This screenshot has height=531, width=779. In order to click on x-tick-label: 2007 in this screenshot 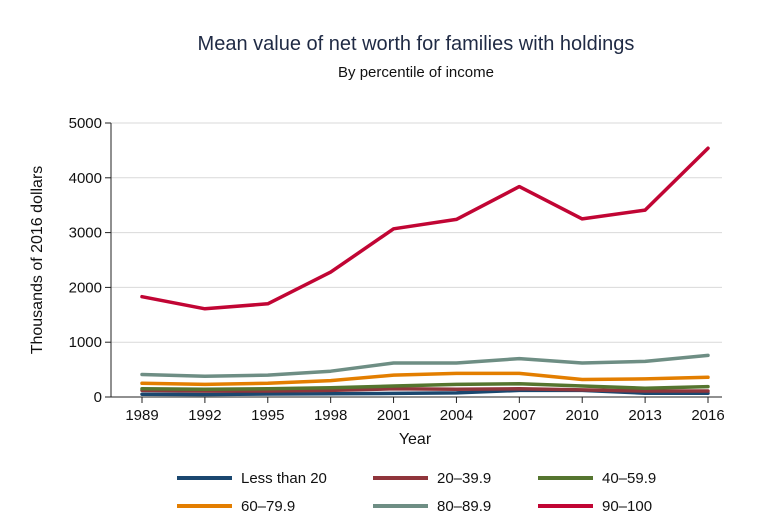, I will do `click(519, 415)`.